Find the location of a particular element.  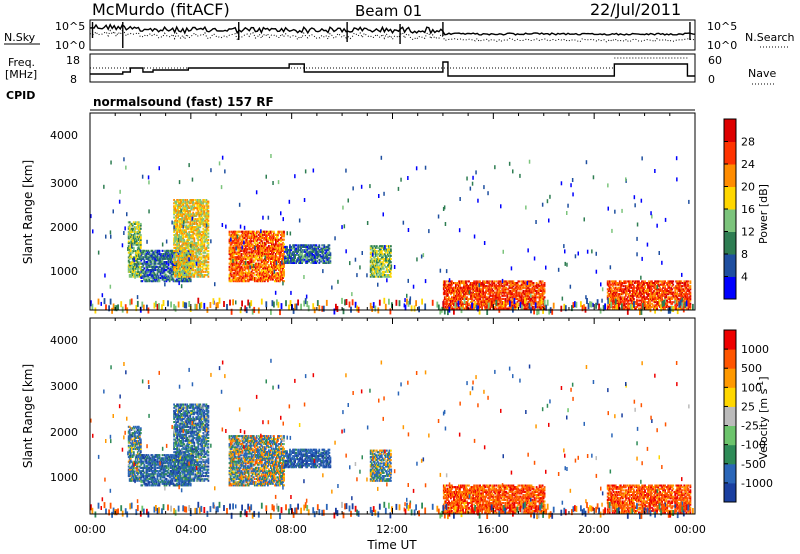

frequency-trace is located at coordinates (392, 69).